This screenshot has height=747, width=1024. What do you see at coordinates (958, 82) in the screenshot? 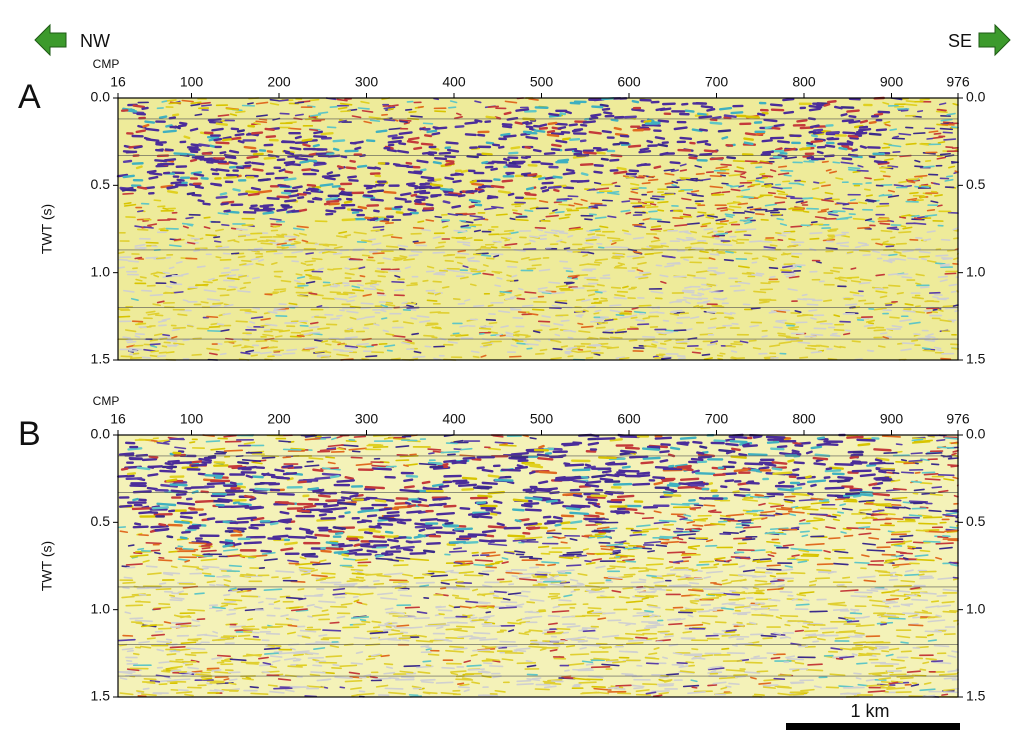
I see `x-tick-label: 976` at bounding box center [958, 82].